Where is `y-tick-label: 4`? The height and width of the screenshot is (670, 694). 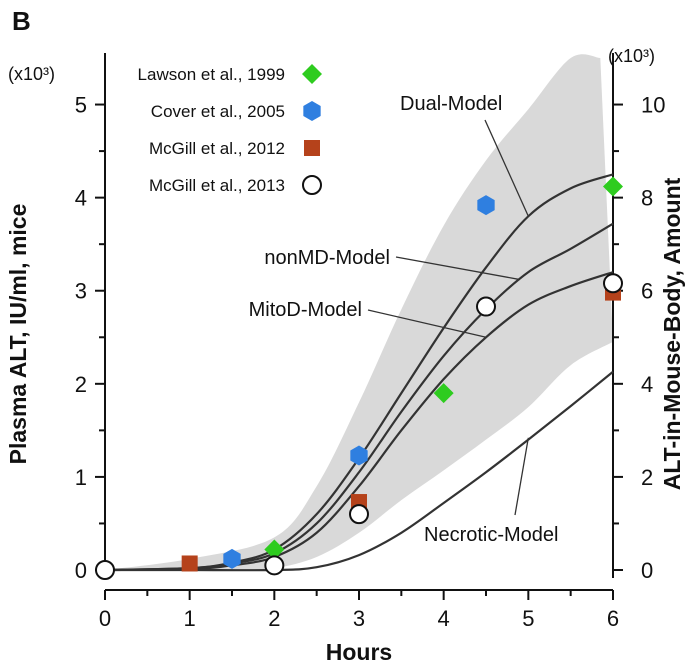
y-tick-label: 4 is located at coordinates (81, 198).